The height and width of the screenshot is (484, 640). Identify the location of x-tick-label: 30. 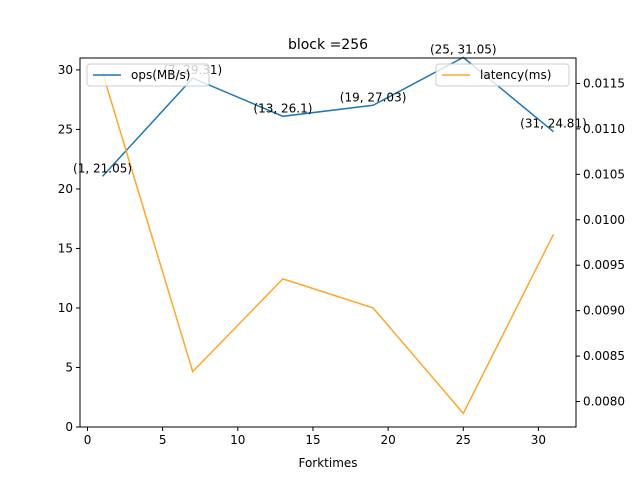
(538, 440).